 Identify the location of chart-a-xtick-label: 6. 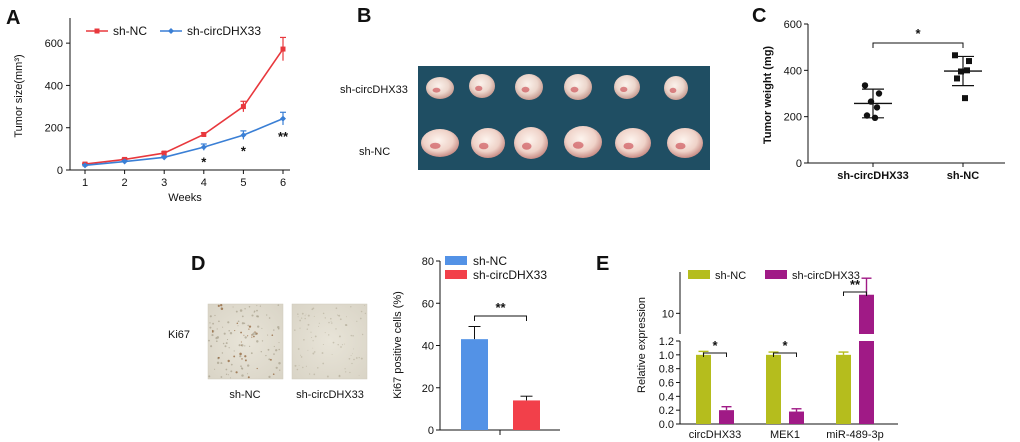
(283, 183).